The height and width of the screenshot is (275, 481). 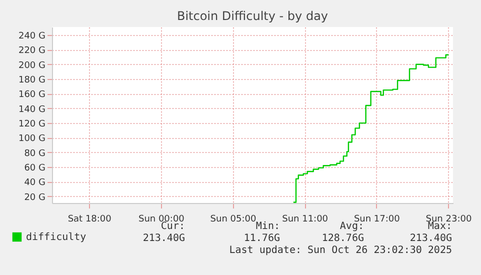 I want to click on y-tick-label: 220 G, so click(x=32, y=51).